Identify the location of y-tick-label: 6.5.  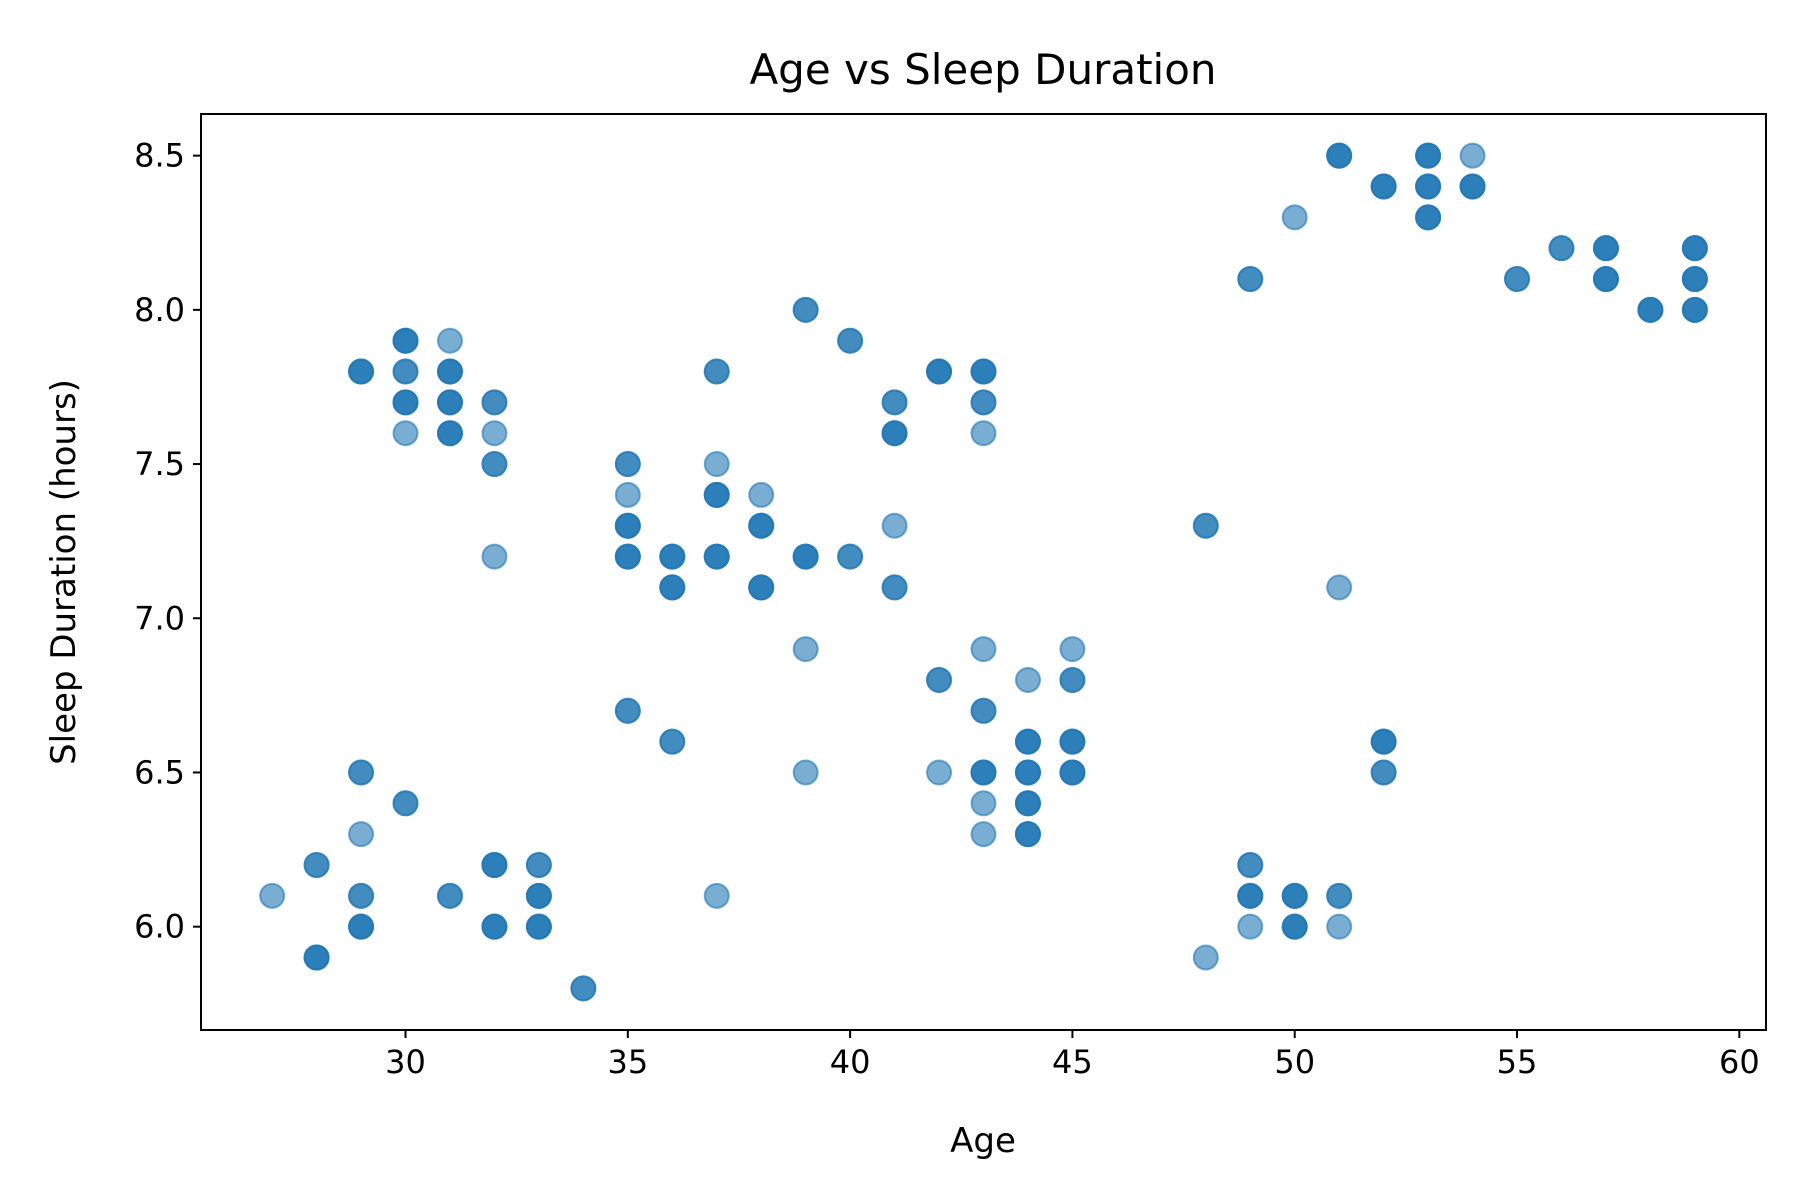
(159, 772).